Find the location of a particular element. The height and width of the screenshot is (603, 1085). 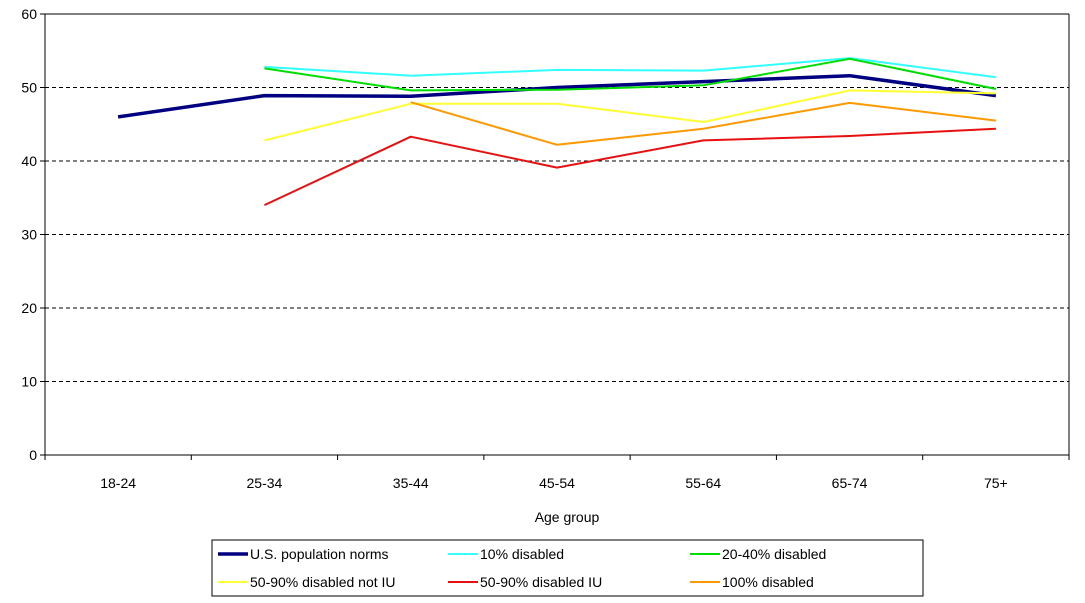

x-tick-label: 75+ is located at coordinates (996, 483).